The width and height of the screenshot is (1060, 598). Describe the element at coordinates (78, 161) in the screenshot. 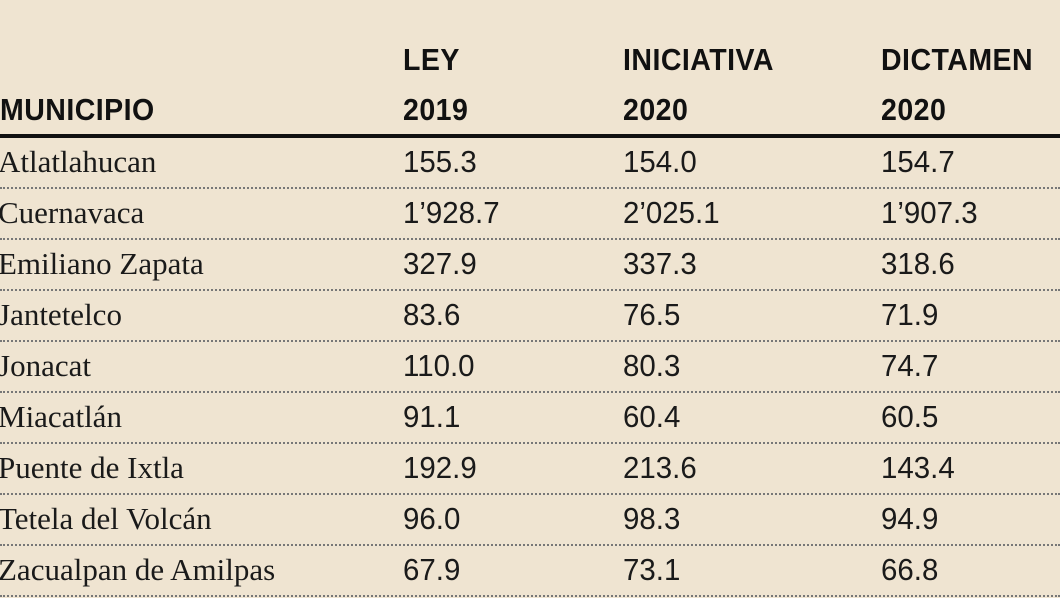

I see `municipio-cell: Atlatlahucan` at that location.